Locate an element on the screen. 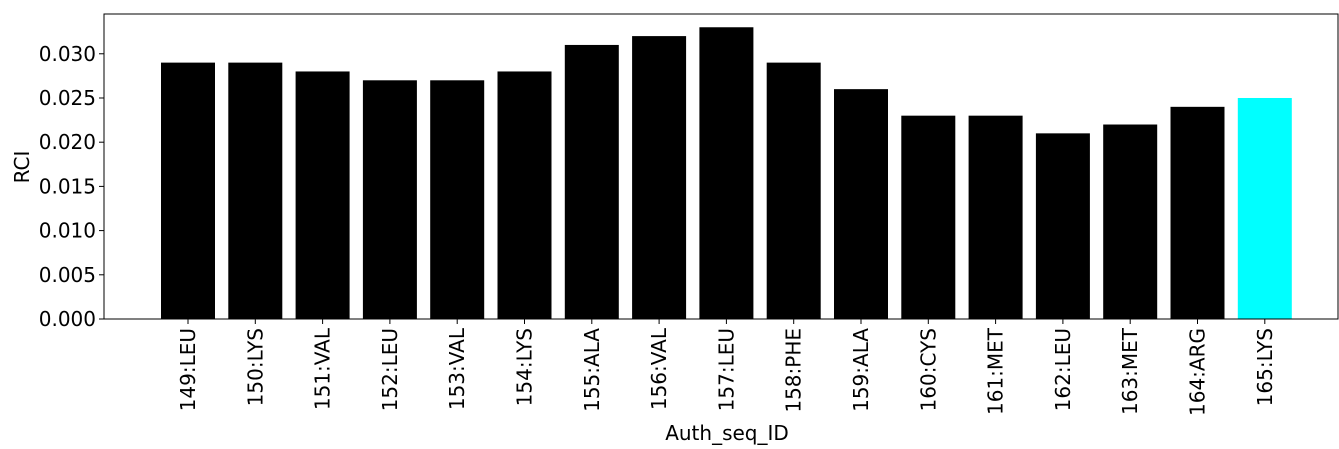 Image resolution: width=1339 pixels, height=449 pixels. y-tick-label: 0.015 is located at coordinates (67, 186).